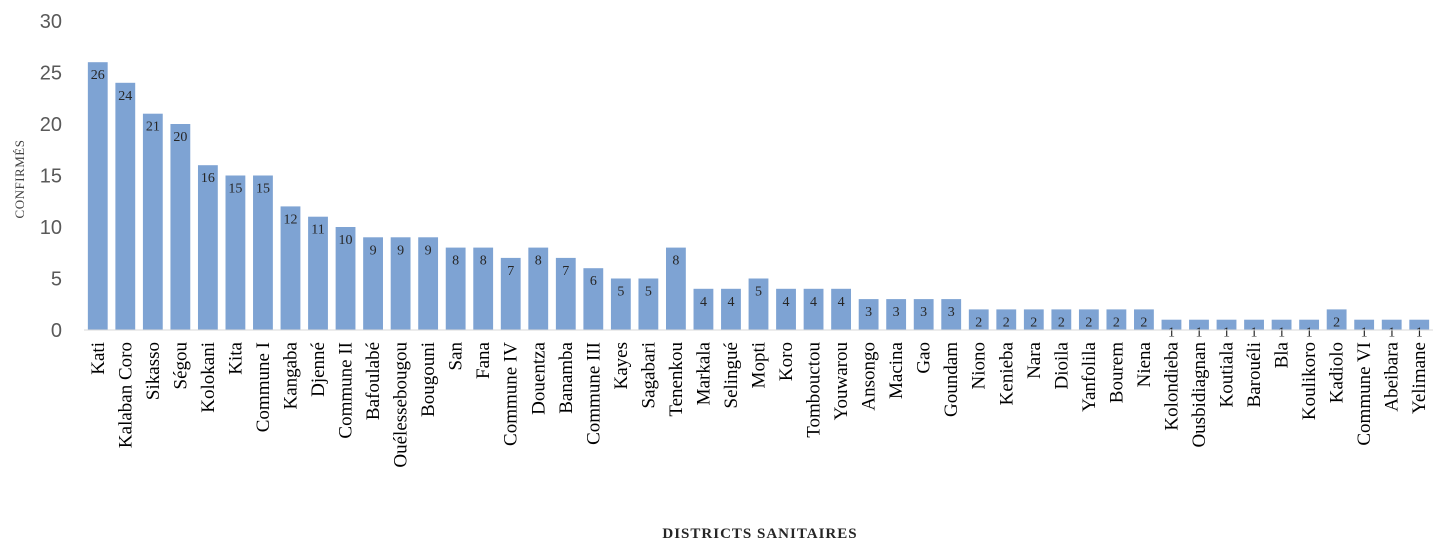 This screenshot has width=1434, height=543. I want to click on x-tick-label: Sagabari, so click(648, 375).